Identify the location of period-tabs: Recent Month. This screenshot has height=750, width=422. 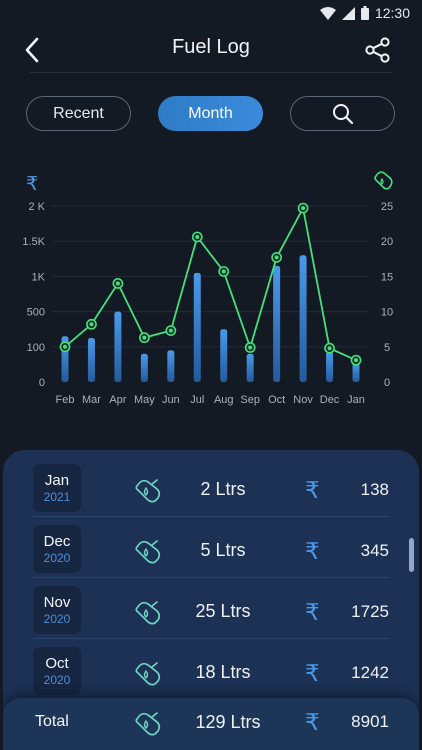
(211, 114).